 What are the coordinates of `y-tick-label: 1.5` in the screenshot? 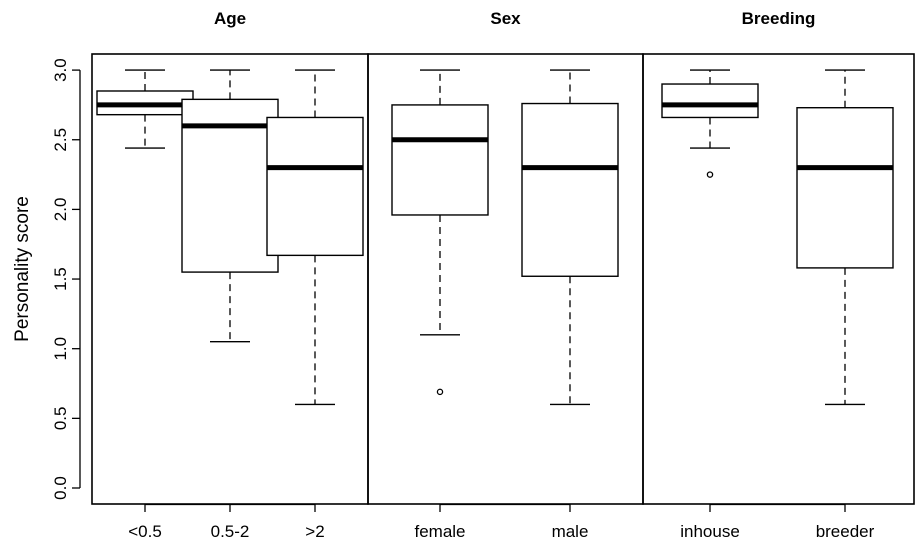 It's located at (60, 279).